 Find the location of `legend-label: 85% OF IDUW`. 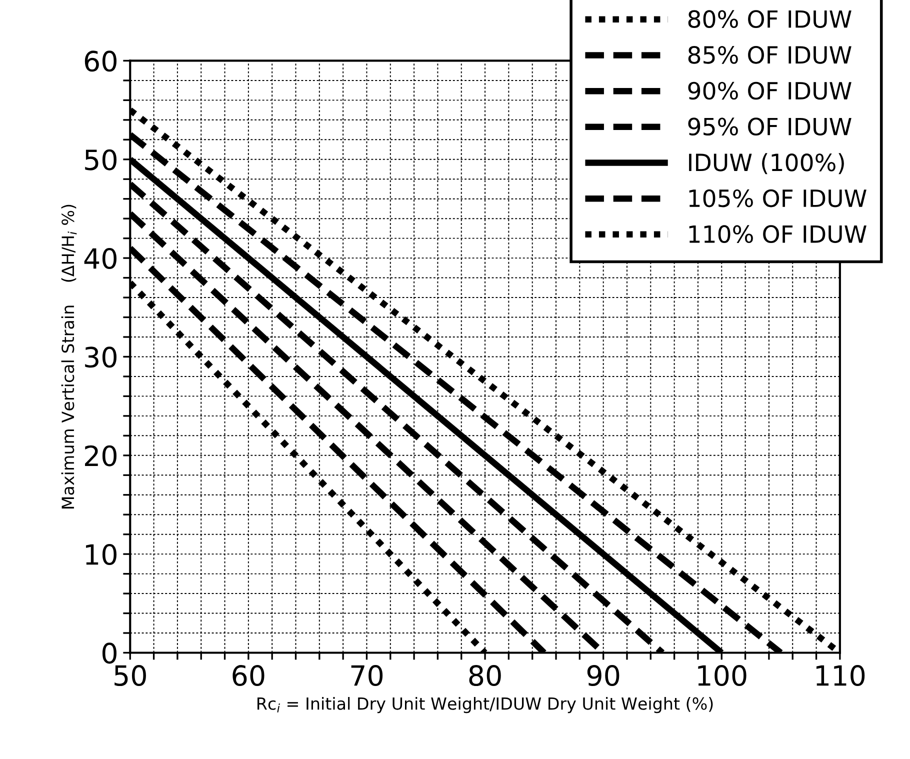

legend-label: 85% OF IDUW is located at coordinates (770, 55).